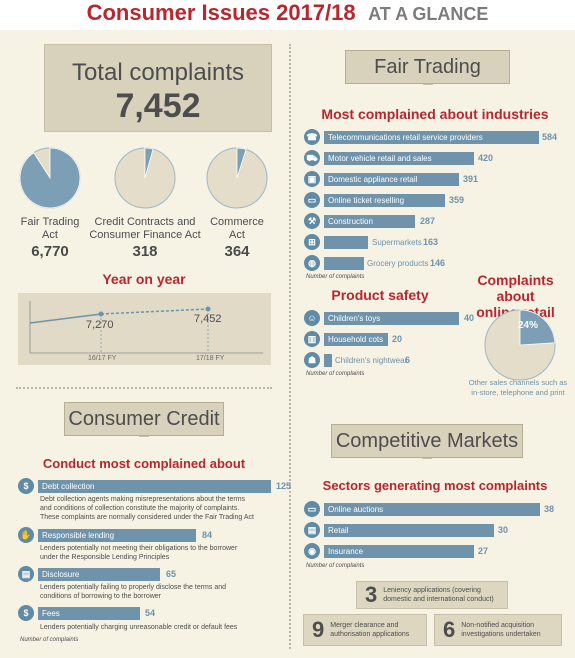 This screenshot has width=575, height=658. What do you see at coordinates (483, 551) in the screenshot?
I see `sector-value: 27` at bounding box center [483, 551].